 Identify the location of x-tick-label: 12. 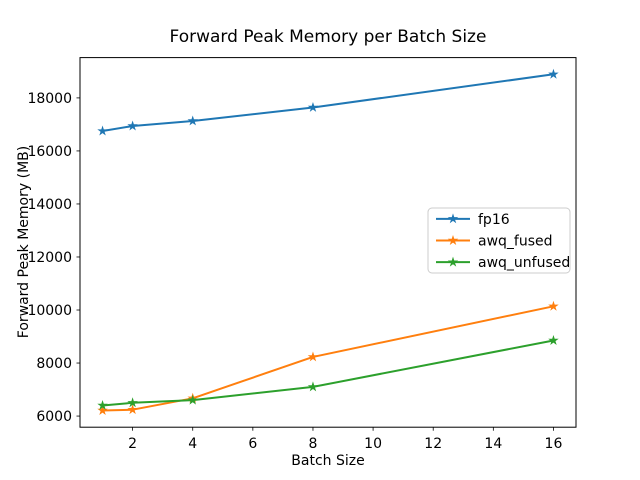
(433, 444).